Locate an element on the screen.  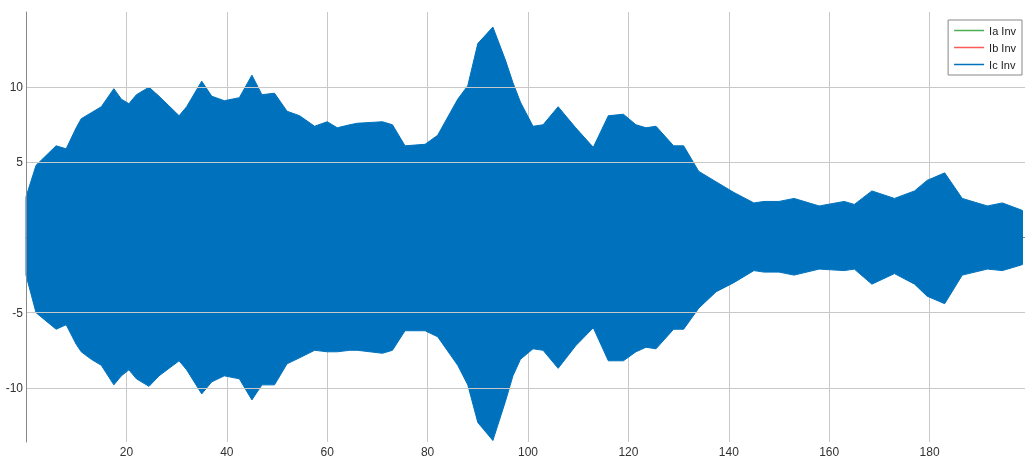
x-tick-label: 160 is located at coordinates (829, 452).